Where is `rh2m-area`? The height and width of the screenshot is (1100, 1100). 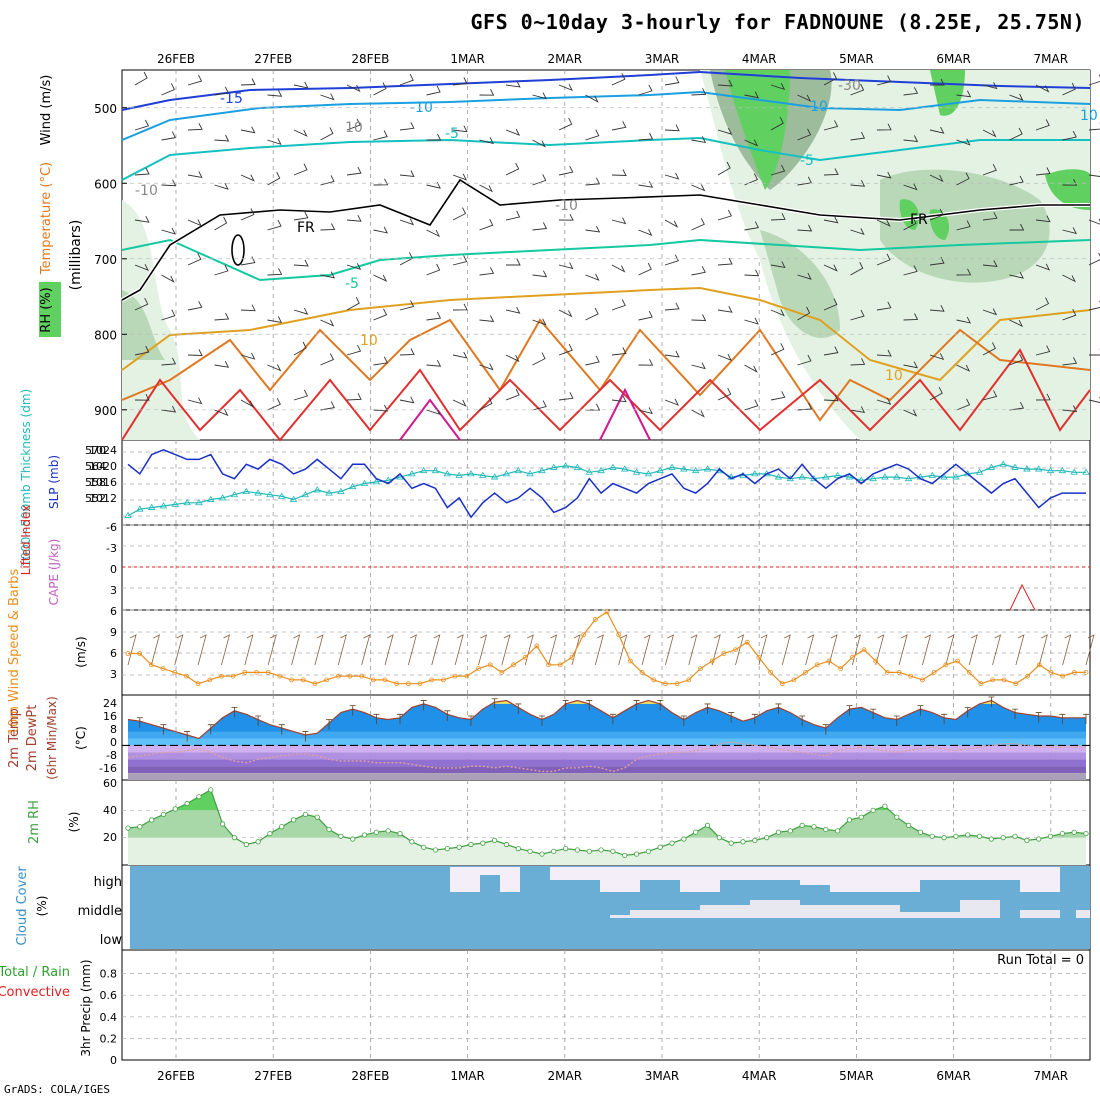
rh2m-area is located at coordinates (607, 827).